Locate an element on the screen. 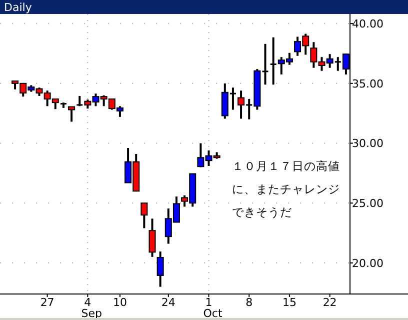  y-tick-label: 40.00 is located at coordinates (368, 24).